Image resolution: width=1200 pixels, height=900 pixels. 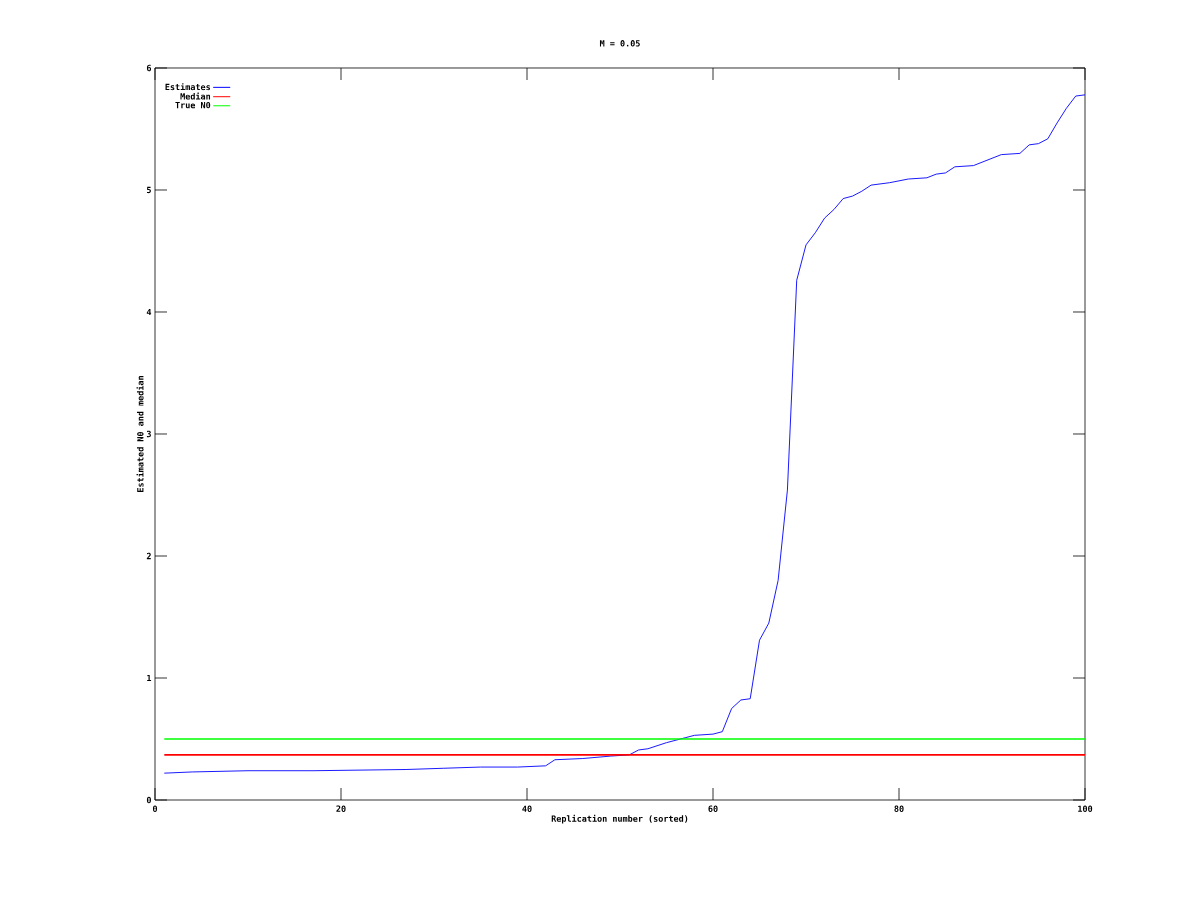 What do you see at coordinates (527, 808) in the screenshot?
I see `x-tick-label: 40` at bounding box center [527, 808].